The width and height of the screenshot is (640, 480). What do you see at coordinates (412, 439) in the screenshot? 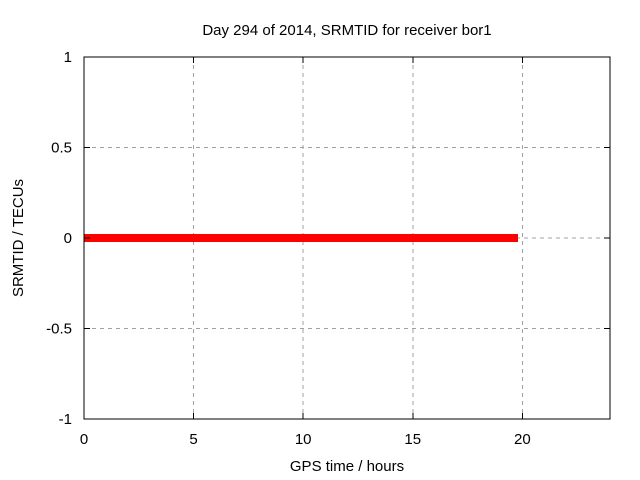
I see `x-tick-label: 15` at bounding box center [412, 439].